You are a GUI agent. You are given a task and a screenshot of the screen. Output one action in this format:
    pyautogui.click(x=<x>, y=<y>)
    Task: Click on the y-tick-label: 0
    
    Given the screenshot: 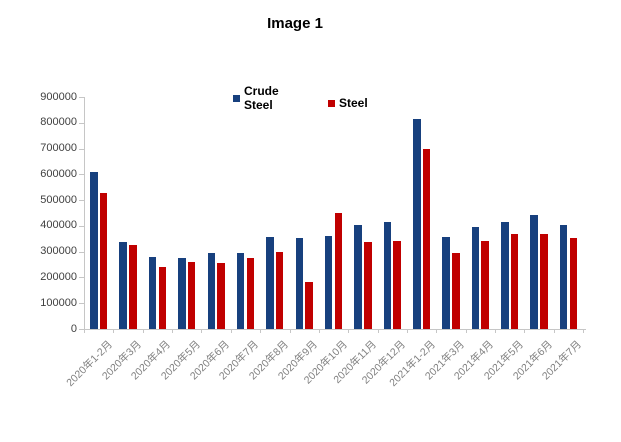 What is the action you would take?
    pyautogui.click(x=73, y=328)
    